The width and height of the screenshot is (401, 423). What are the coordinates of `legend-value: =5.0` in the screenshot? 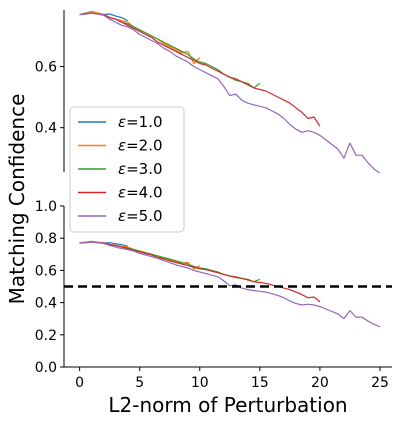 It's located at (144, 216).